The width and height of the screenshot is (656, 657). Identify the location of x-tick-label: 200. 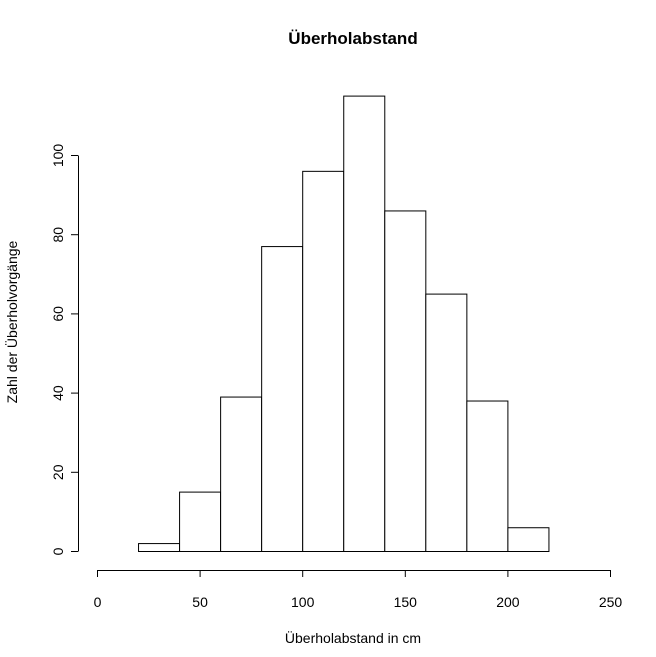
(508, 602).